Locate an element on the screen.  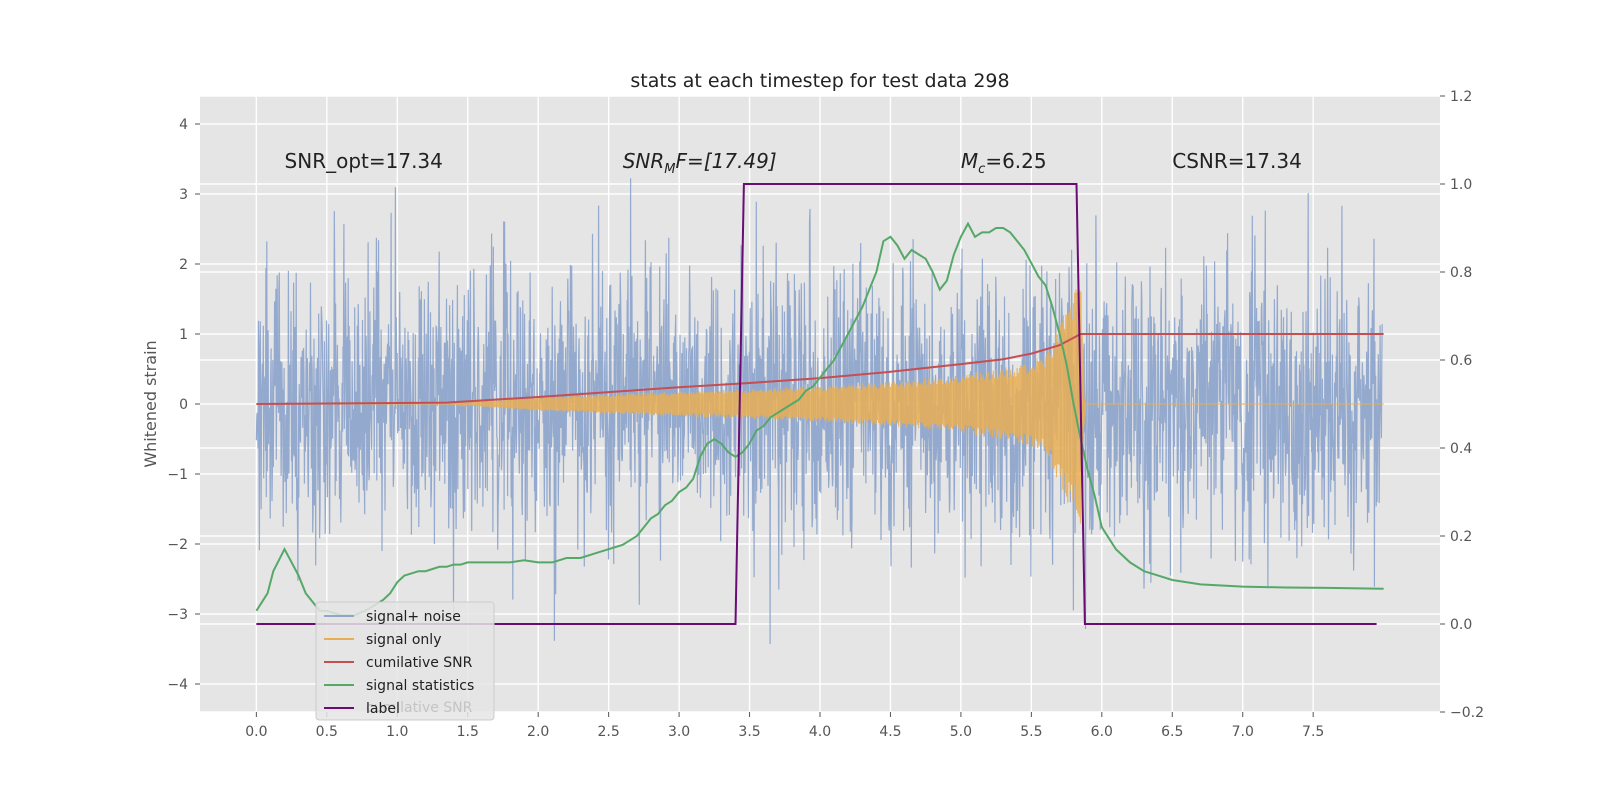
annotation-rest: =6.25 is located at coordinates (1015, 161).